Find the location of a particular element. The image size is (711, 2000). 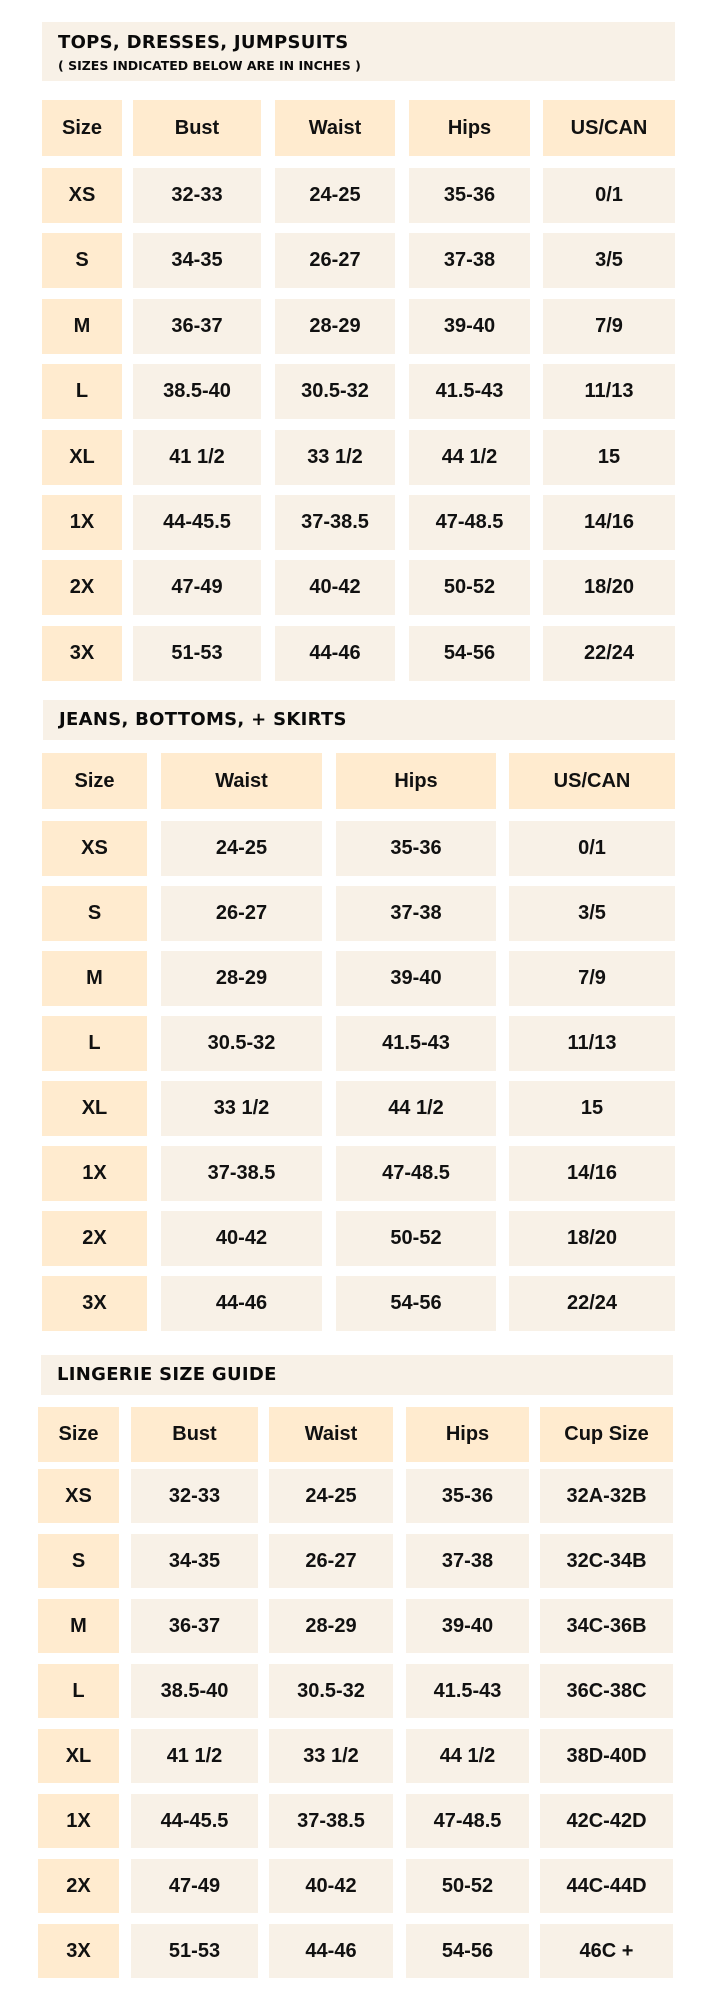

table-cell: 32C-34B is located at coordinates (606, 1561).